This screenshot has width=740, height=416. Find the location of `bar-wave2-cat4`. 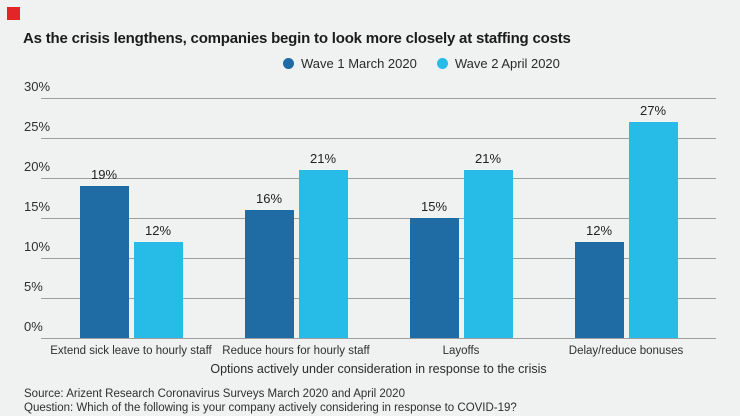

bar-wave2-cat4 is located at coordinates (653, 230).